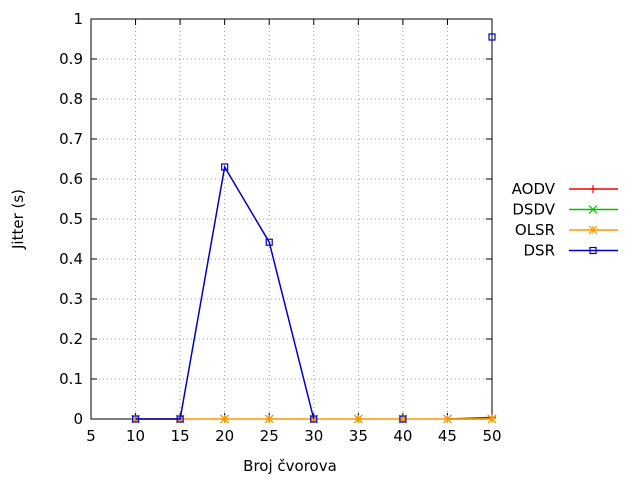 This screenshot has width=640, height=480. What do you see at coordinates (135, 436) in the screenshot?
I see `x-tick-label: 10` at bounding box center [135, 436].